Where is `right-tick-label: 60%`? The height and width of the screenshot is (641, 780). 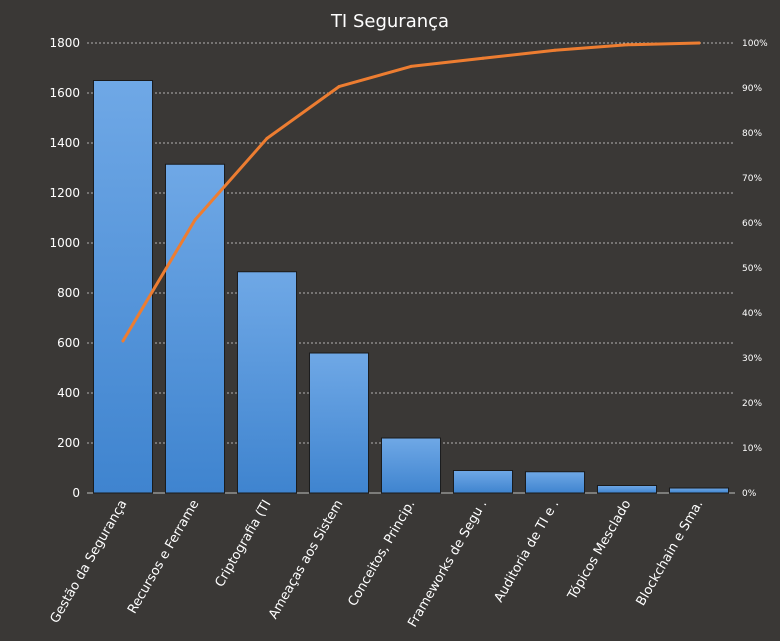
right-tick-label: 60% is located at coordinates (752, 224).